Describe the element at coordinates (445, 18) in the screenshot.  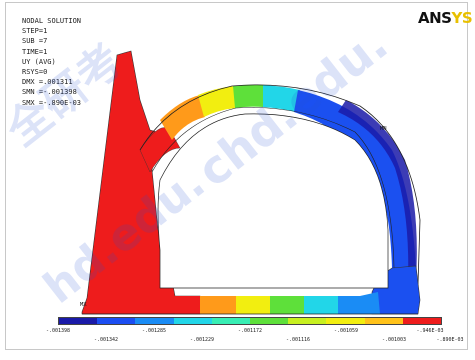
I see `ansys-logo: ANSYS` at that location.